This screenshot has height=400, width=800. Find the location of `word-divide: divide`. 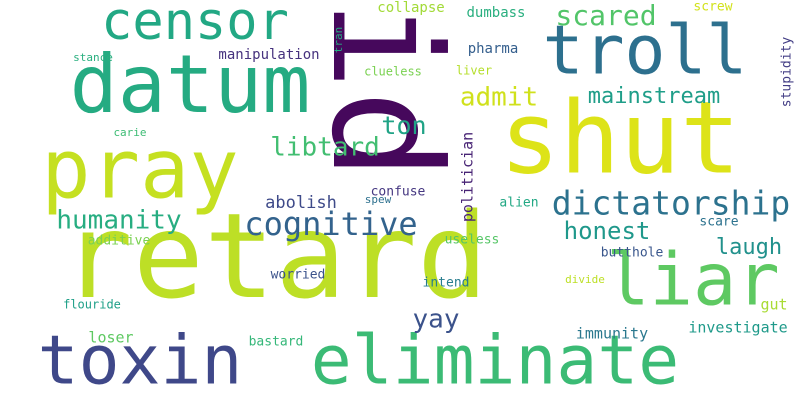

word-divide: divide is located at coordinates (585, 279).